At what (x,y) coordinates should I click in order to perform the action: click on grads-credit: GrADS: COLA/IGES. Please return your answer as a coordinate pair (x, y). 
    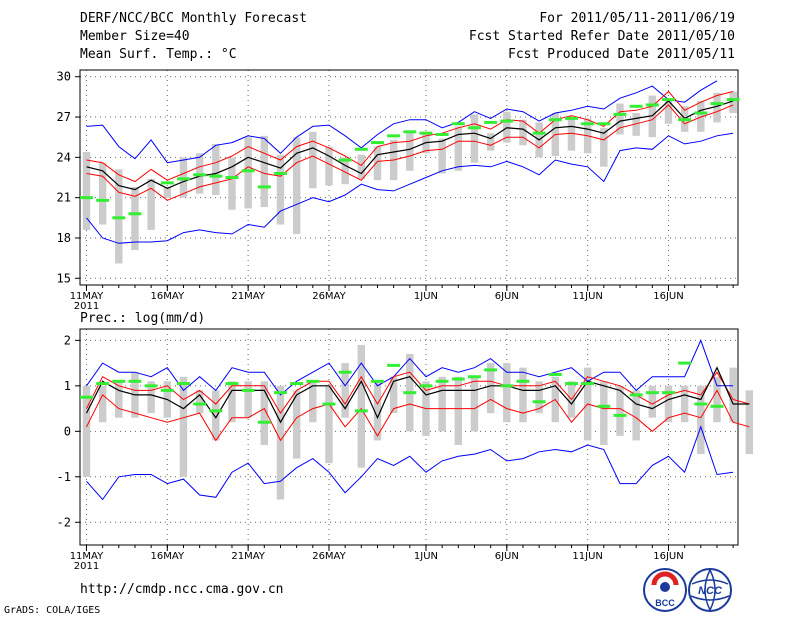
    Looking at the image, I should click on (52, 610).